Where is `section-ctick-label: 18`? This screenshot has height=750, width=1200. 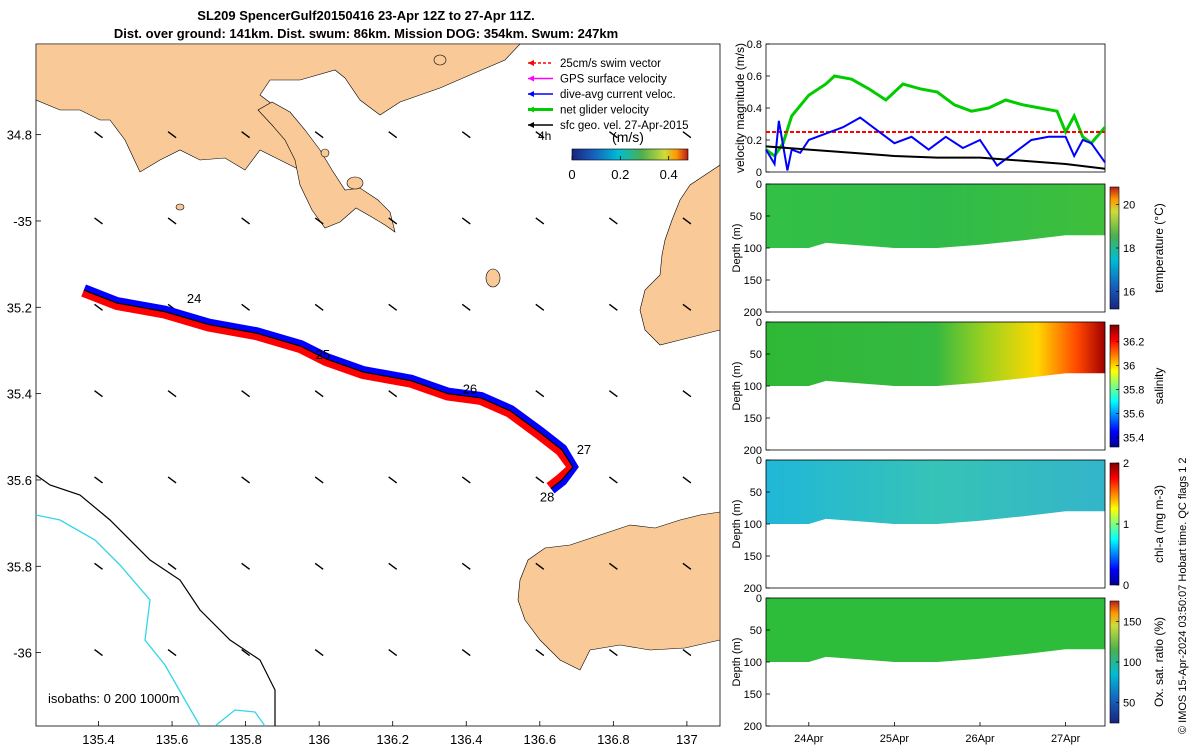
section-ctick-label: 18 is located at coordinates (1129, 249).